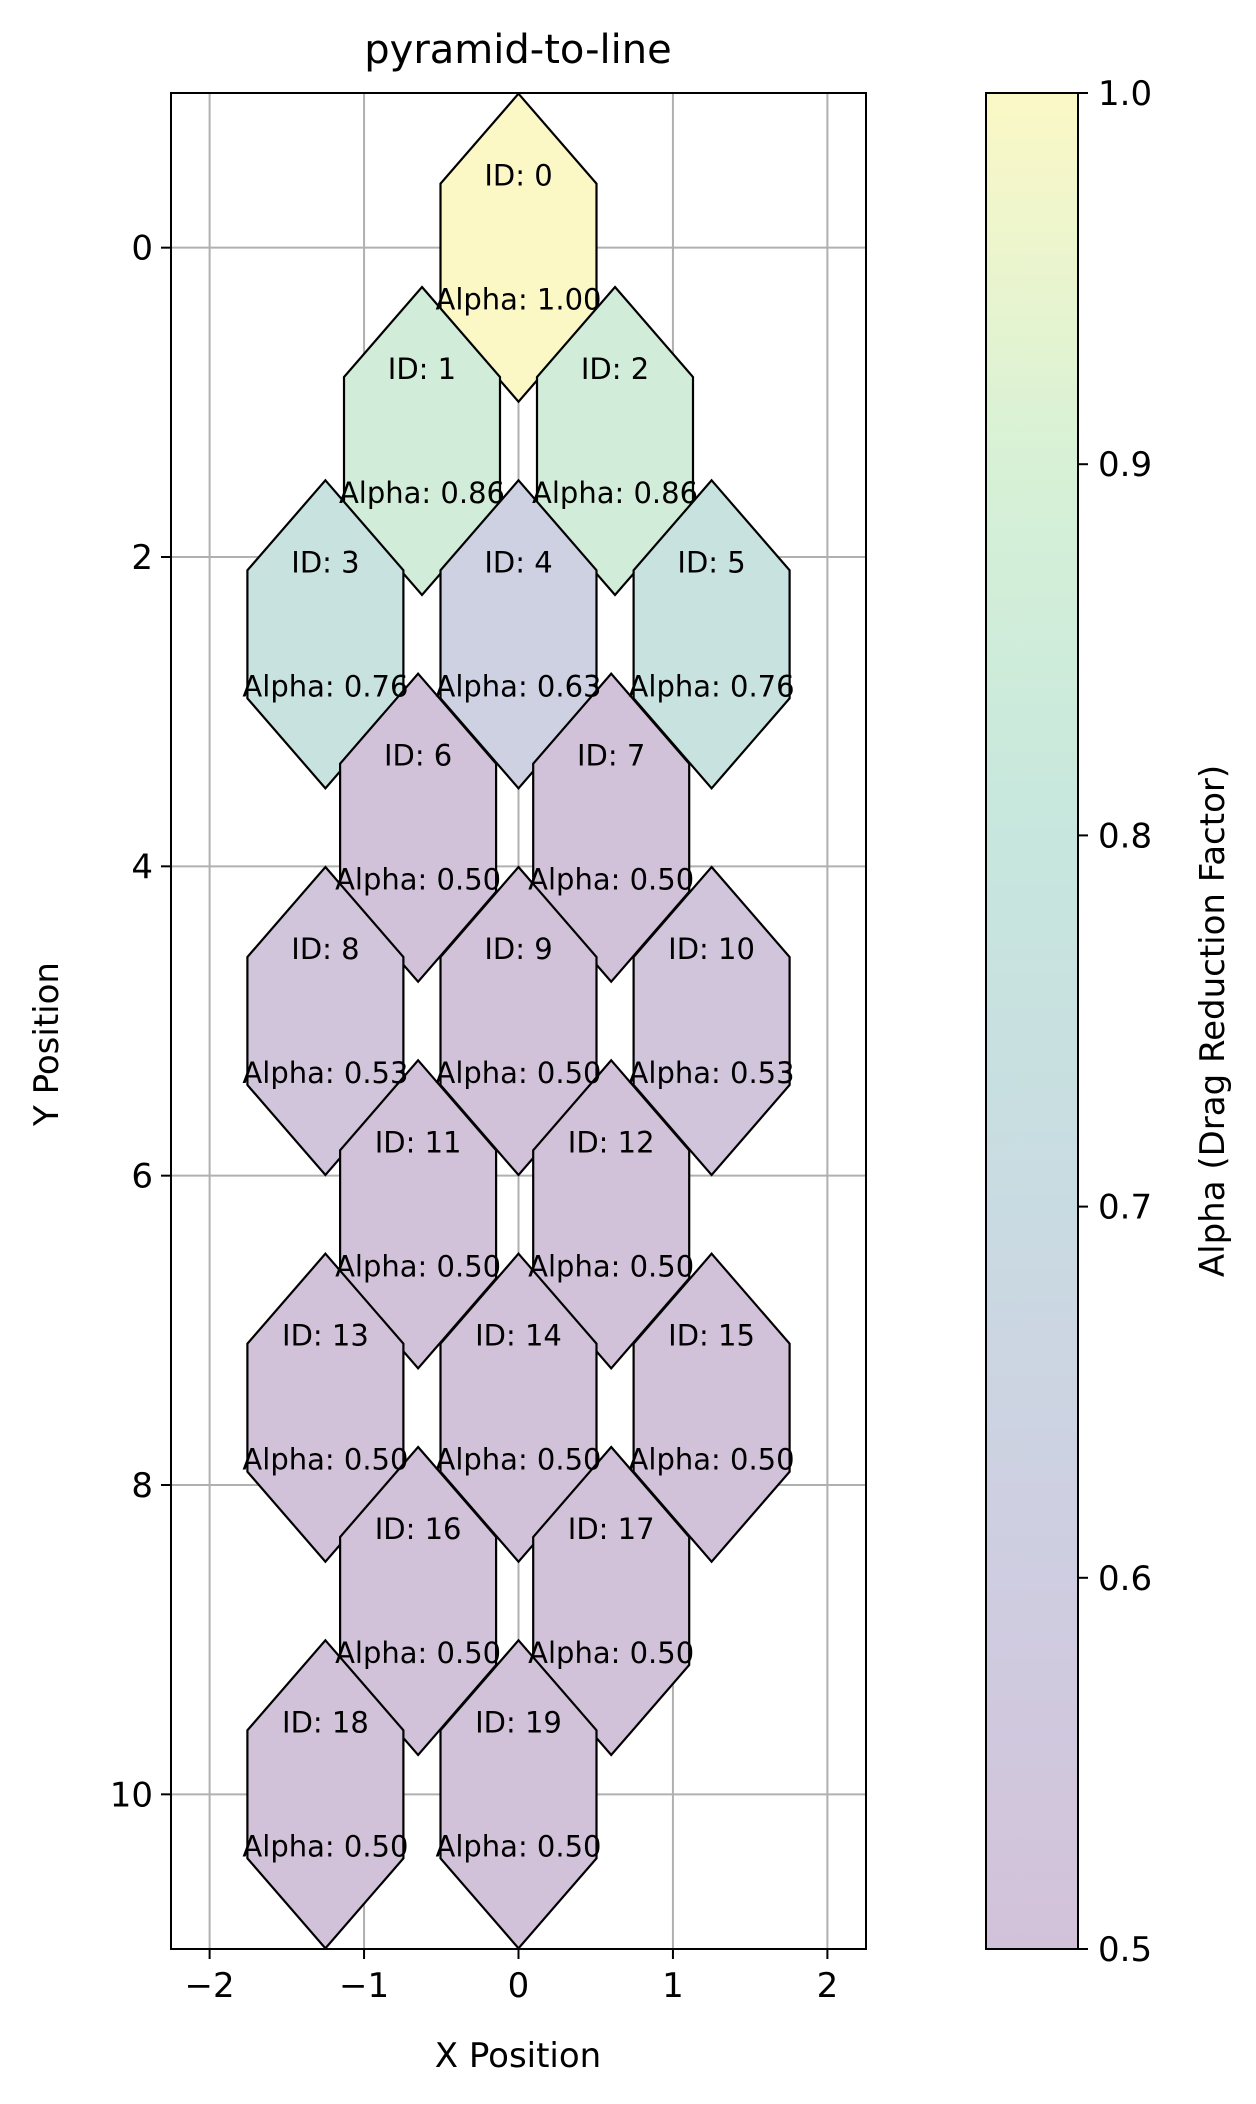 The image size is (1256, 2104). I want to click on hexagon-id-label: ID: 10, so click(711, 949).